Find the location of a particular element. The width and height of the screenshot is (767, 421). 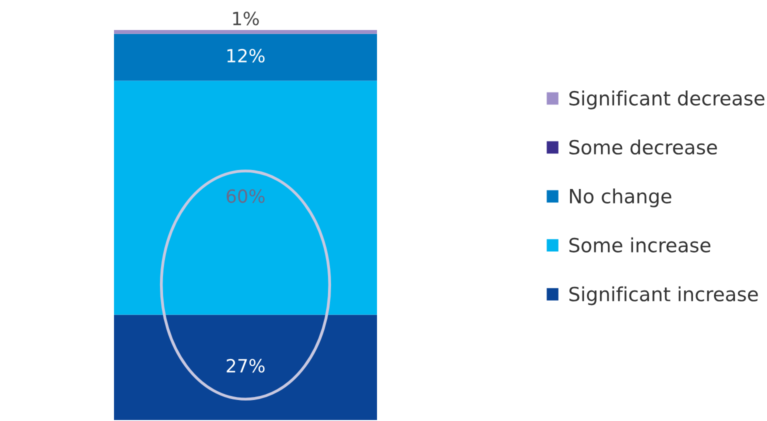

data-label: 60% is located at coordinates (245, 196).